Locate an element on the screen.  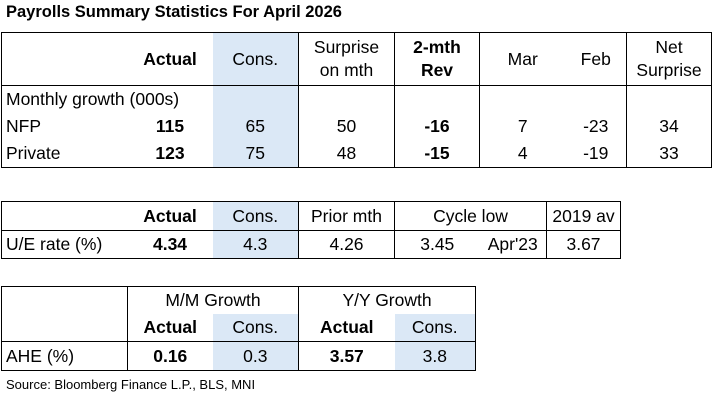
section-label-row: Monthly growth (000s) is located at coordinates (356, 99).